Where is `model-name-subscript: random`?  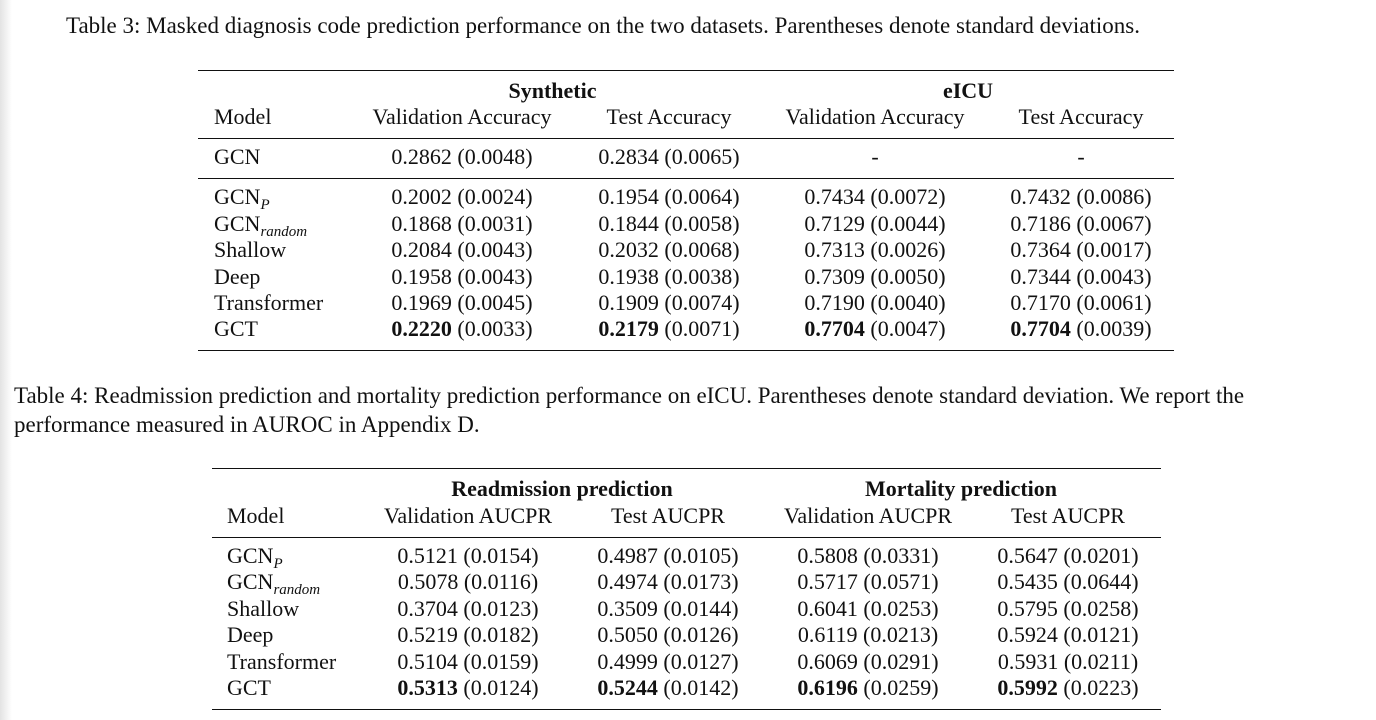
model-name-subscript: random is located at coordinates (284, 232).